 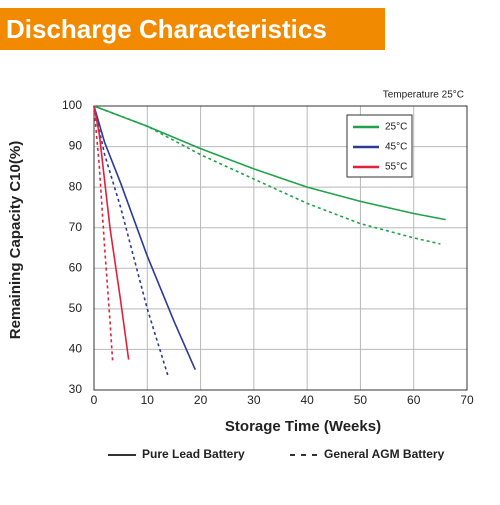 What do you see at coordinates (414, 400) in the screenshot?
I see `x-tick-label: 60` at bounding box center [414, 400].